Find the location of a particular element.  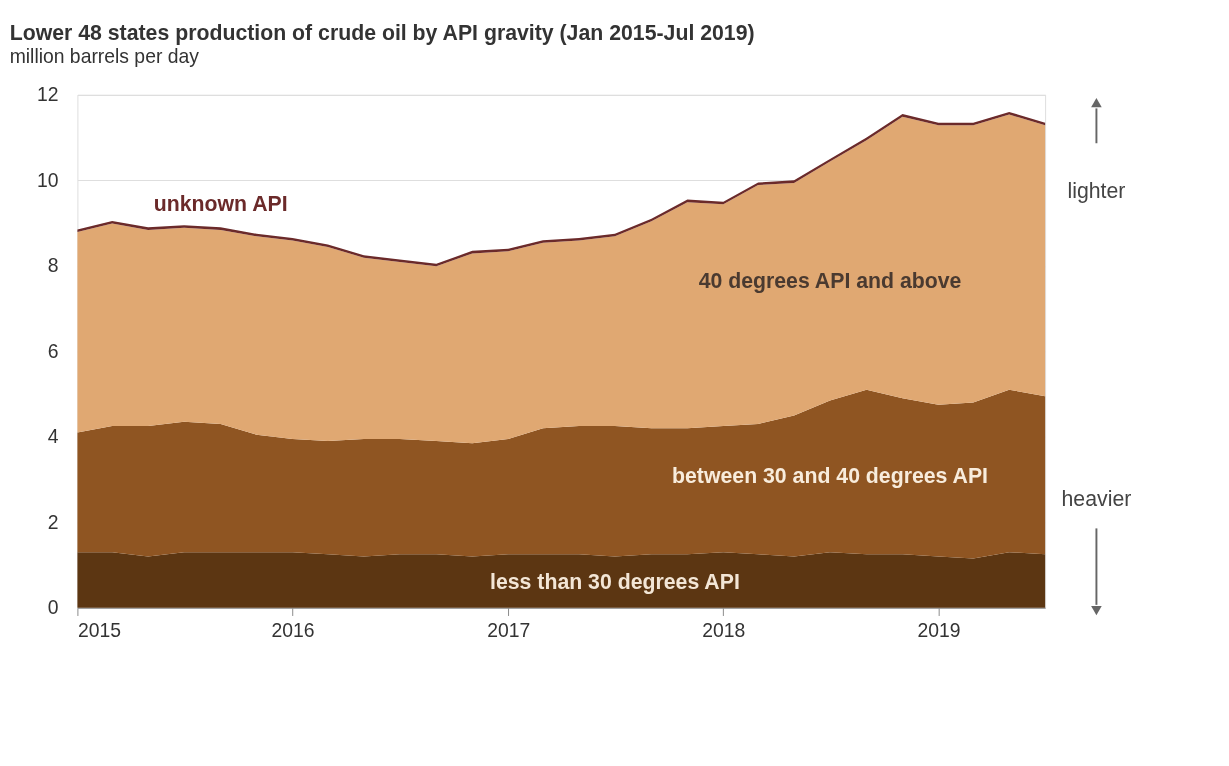

x-tick-label: 2016 is located at coordinates (293, 630).